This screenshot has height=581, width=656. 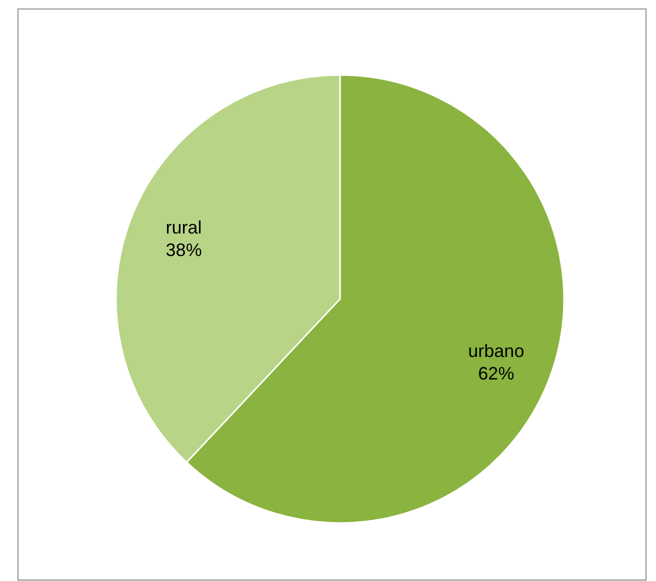 I want to click on slice-label: urbano, so click(x=496, y=351).